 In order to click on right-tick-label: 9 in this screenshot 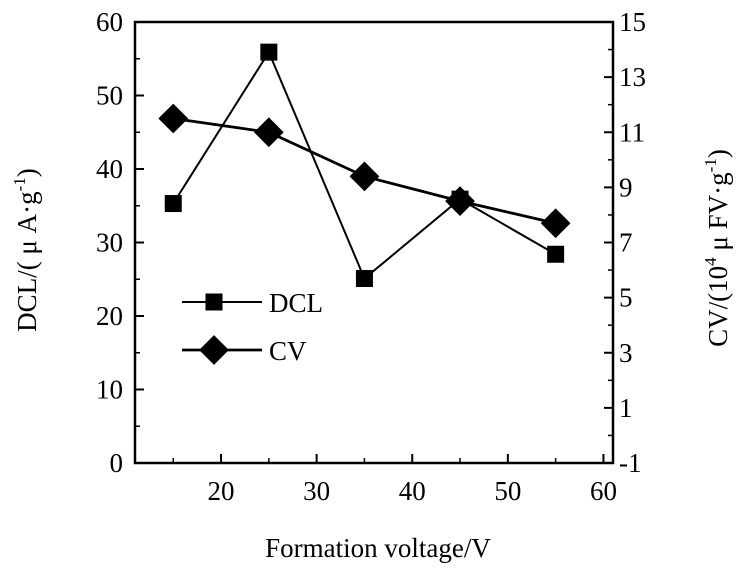, I will do `click(626, 187)`.